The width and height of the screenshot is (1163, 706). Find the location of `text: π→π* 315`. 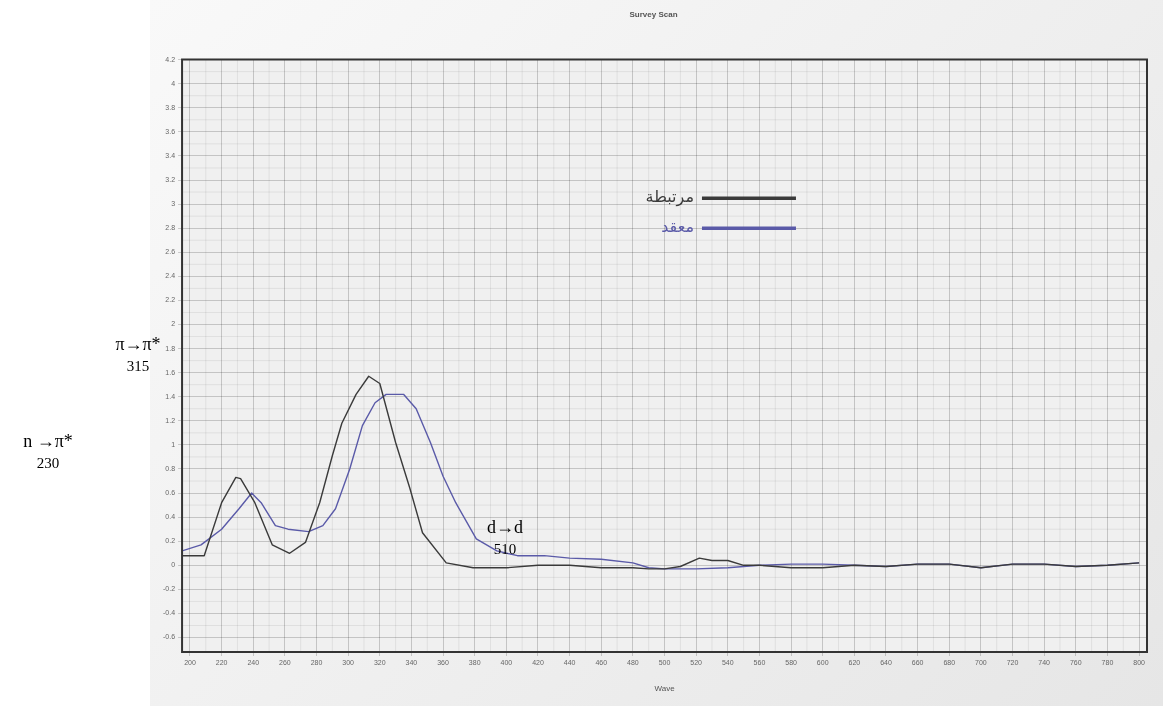

text: π→π* 315 is located at coordinates (138, 354).